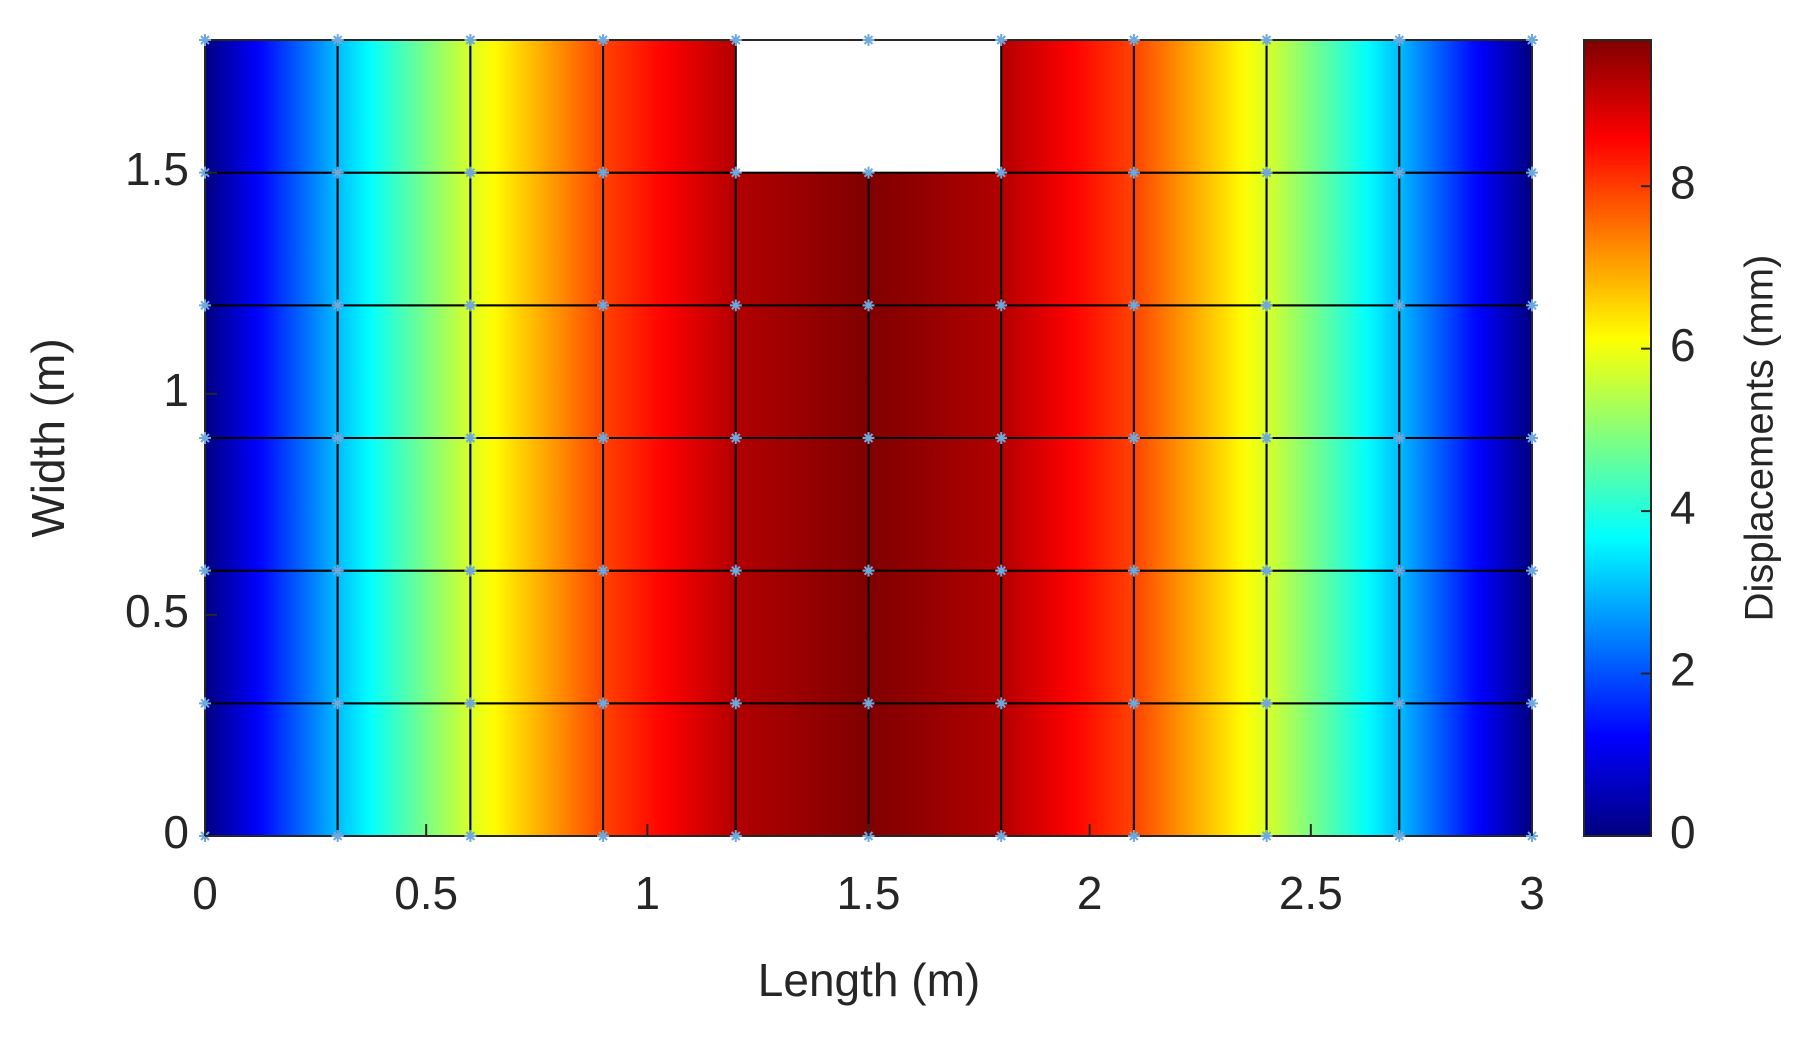 The height and width of the screenshot is (1038, 1804). Describe the element at coordinates (1760, 438) in the screenshot. I see `colorbar-label: Displacements (mm)` at that location.